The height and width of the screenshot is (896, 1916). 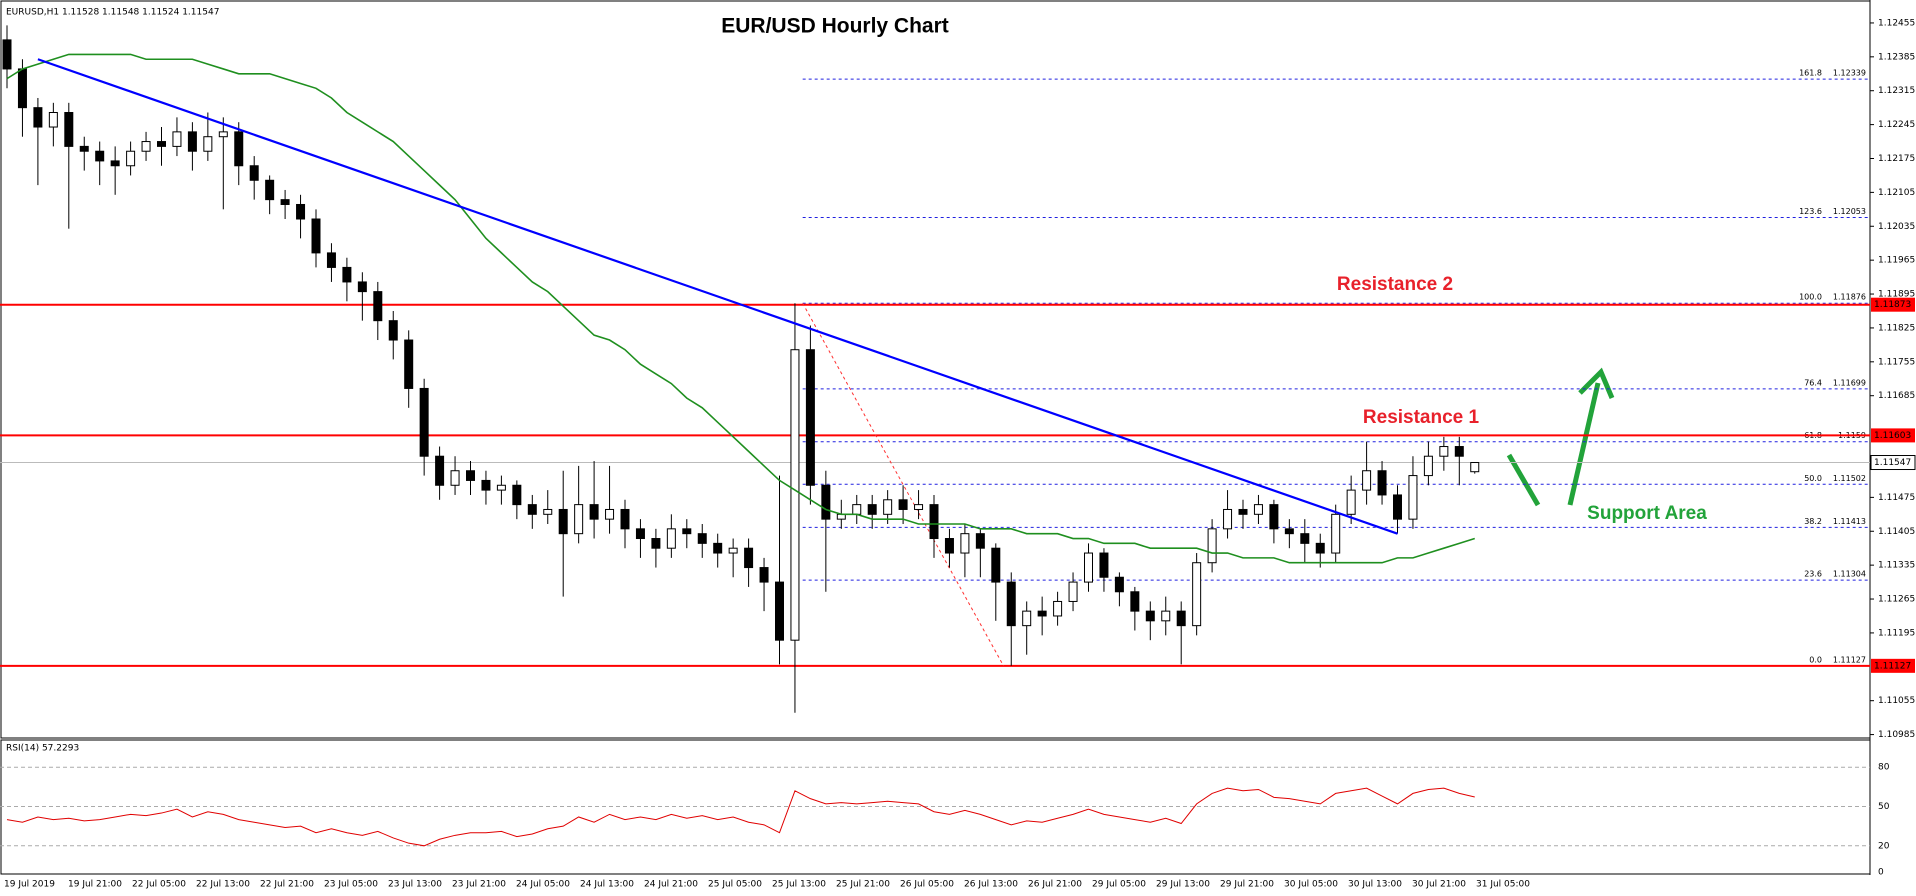 What do you see at coordinates (1892, 436) in the screenshot?
I see `price-label: 1.11603` at bounding box center [1892, 436].